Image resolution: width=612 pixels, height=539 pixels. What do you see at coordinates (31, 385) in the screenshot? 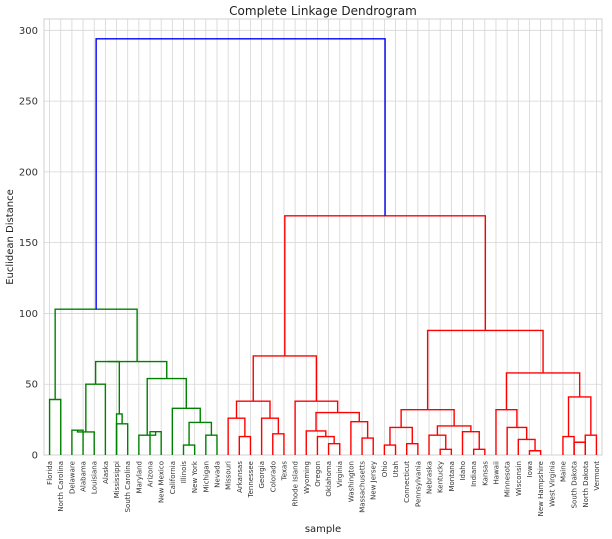
I see `y-tick-label: 50` at bounding box center [31, 385].